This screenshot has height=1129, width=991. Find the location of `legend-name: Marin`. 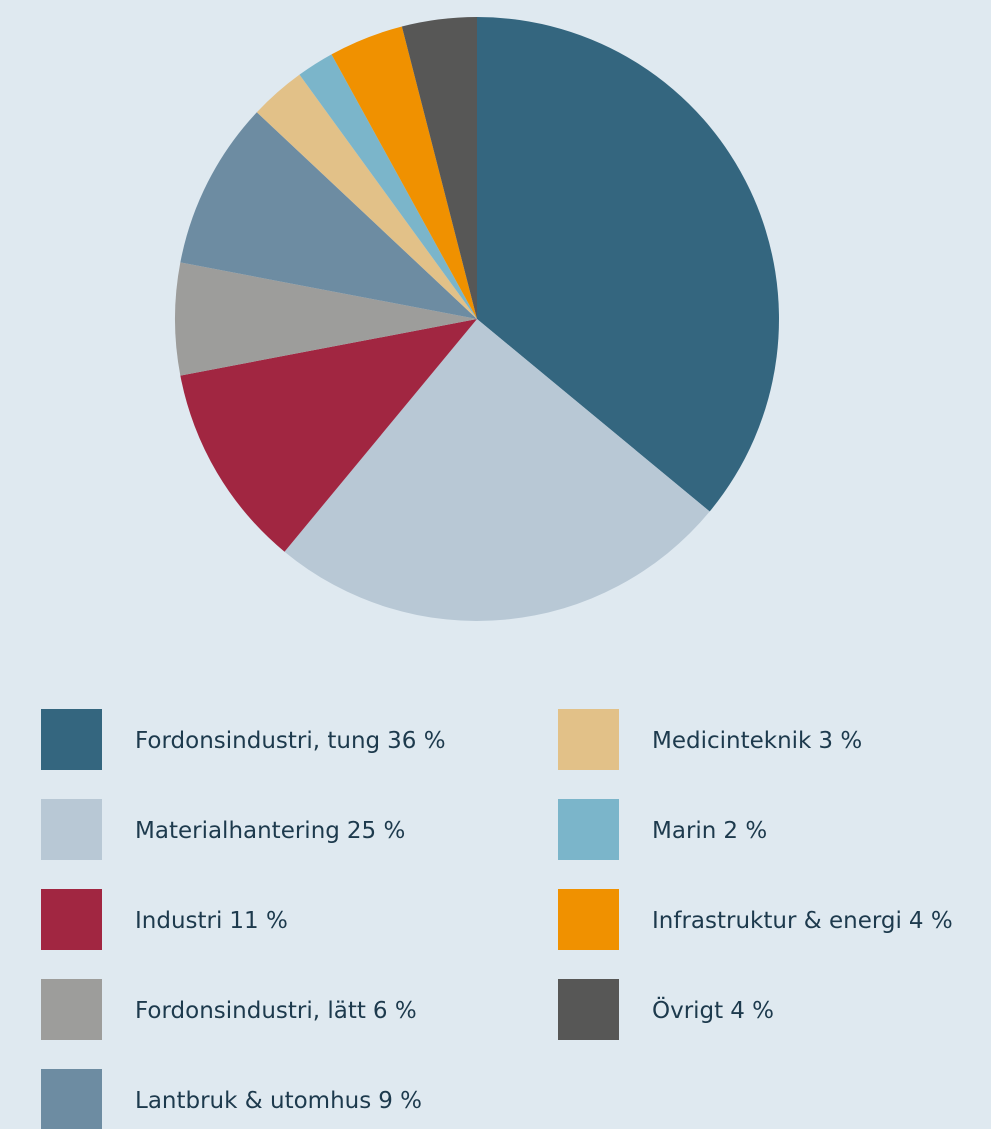

legend-name: Marin is located at coordinates (684, 831).